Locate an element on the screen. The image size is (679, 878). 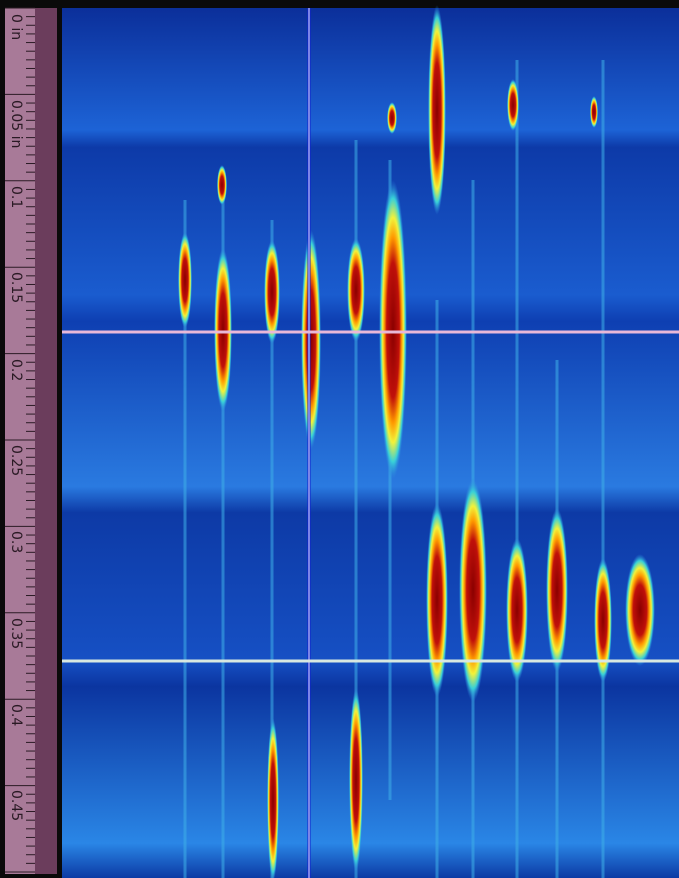
ruler-strip is located at coordinates (20, 441).